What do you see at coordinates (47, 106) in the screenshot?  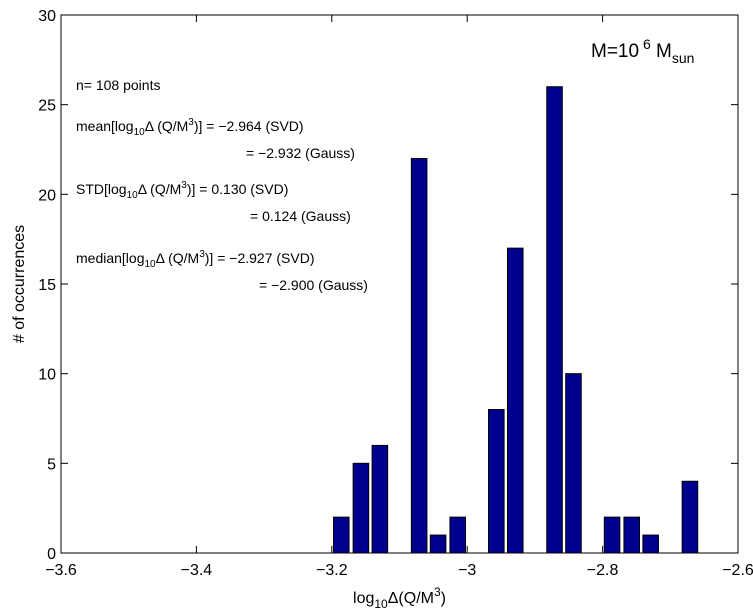 I see `y-tick-label: 25` at bounding box center [47, 106].